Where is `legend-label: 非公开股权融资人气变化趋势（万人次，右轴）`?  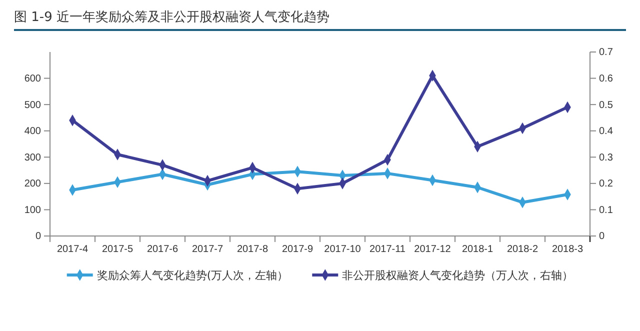
legend-label: 非公开股权融资人气变化趋势（万人次，右轴） is located at coordinates (458, 275).